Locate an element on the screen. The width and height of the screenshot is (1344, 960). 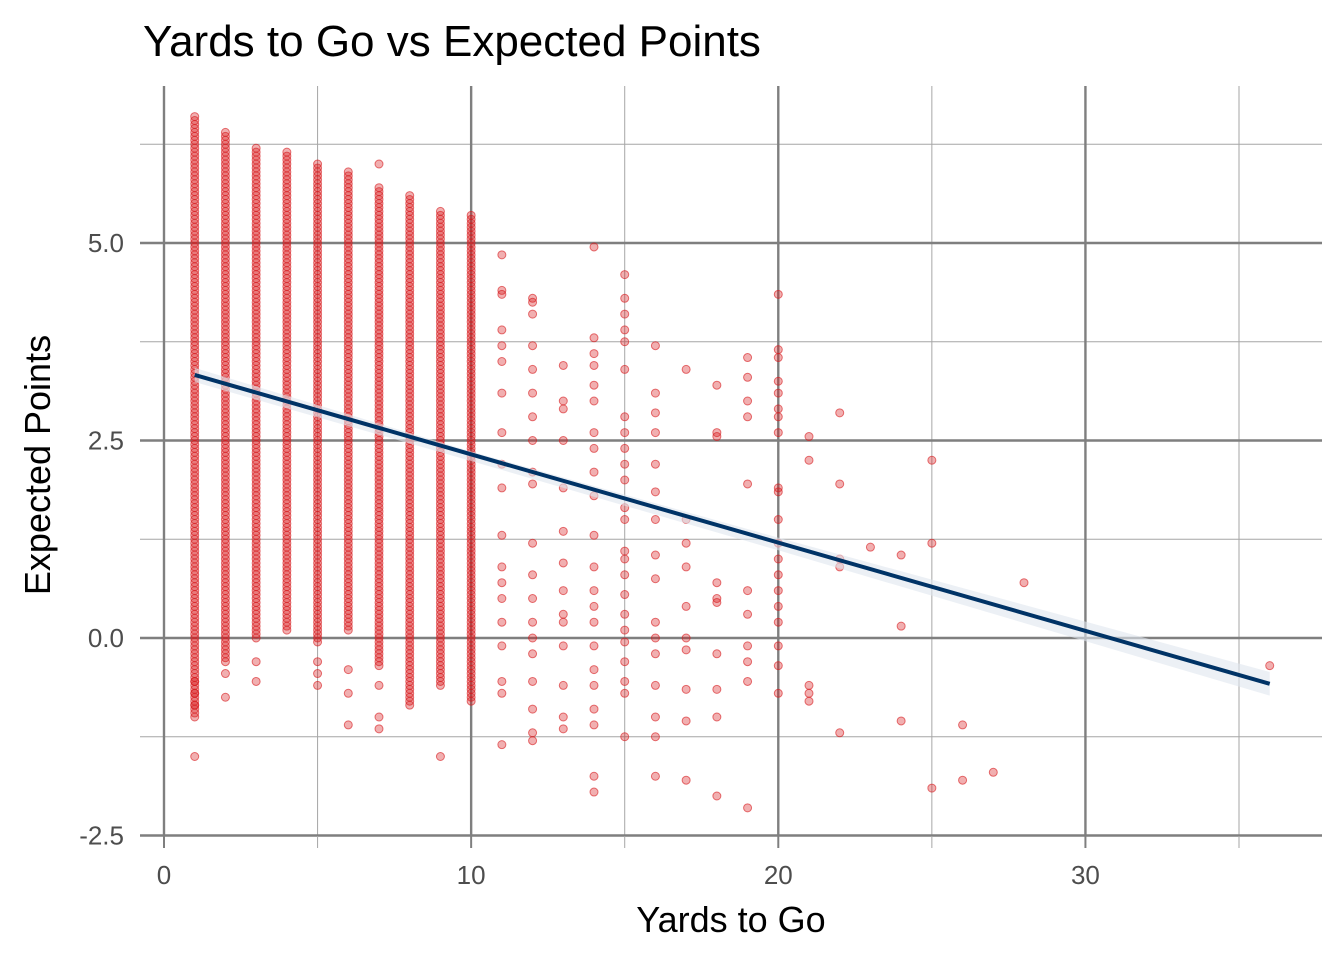
x-tick-label: 20 is located at coordinates (778, 875).